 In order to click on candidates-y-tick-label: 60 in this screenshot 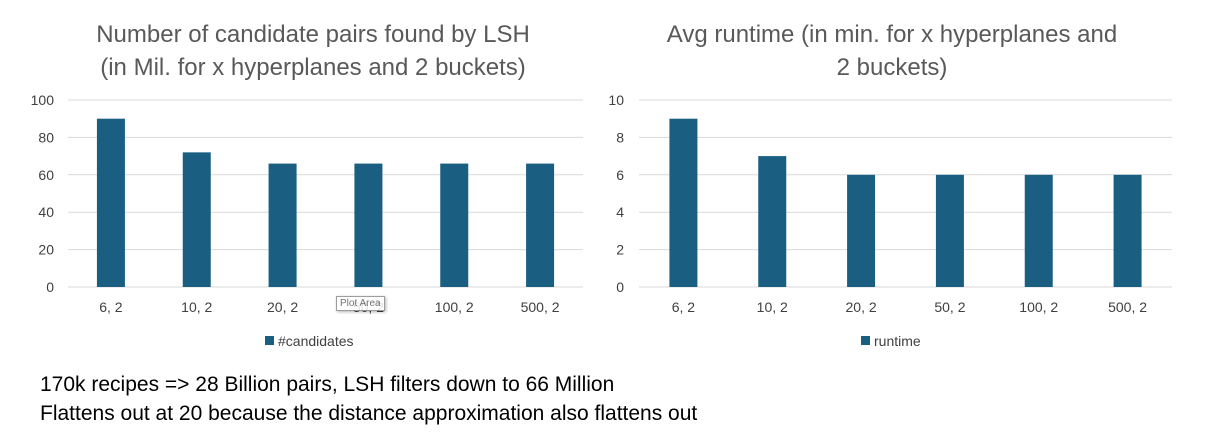, I will do `click(46, 175)`.